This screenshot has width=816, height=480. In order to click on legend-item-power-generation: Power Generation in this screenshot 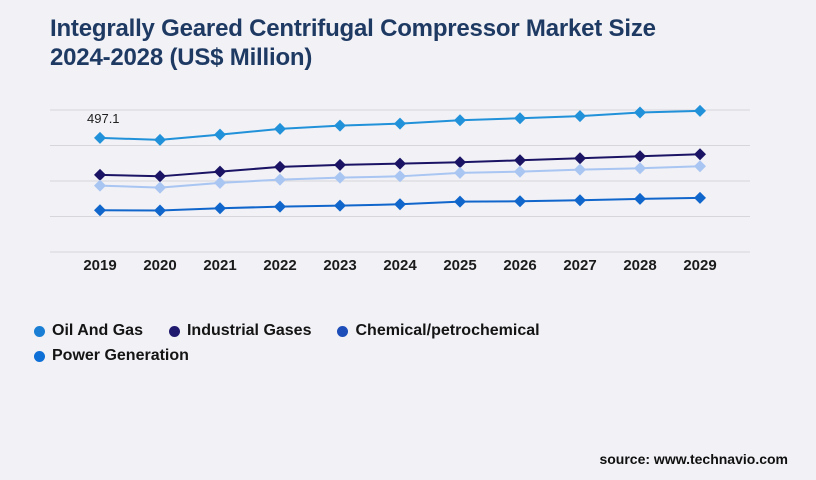, I will do `click(111, 356)`.